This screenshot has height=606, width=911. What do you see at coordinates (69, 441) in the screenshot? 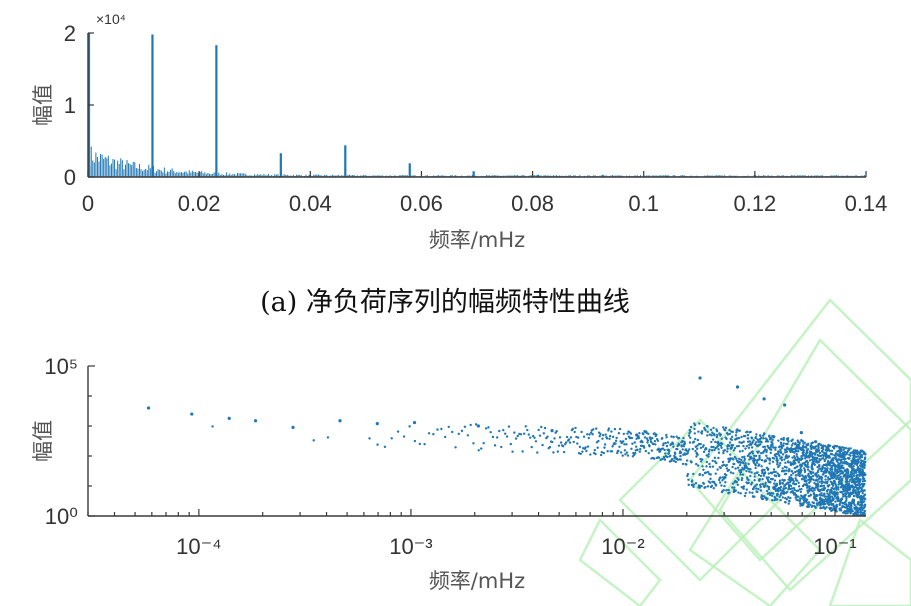
I see `y-ticks-b: 10⁰ 10⁵` at bounding box center [69, 441].